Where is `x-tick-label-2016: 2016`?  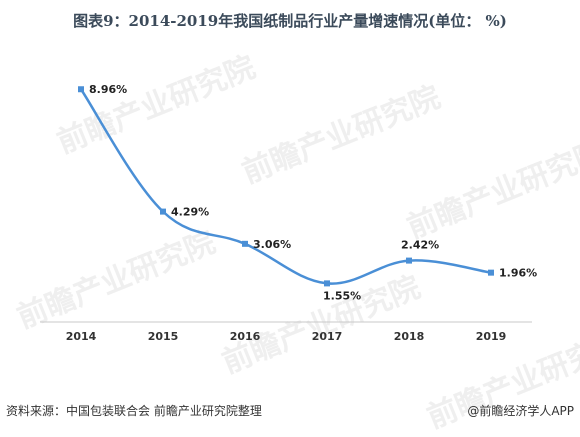
x-tick-label-2016: 2016 is located at coordinates (245, 336).